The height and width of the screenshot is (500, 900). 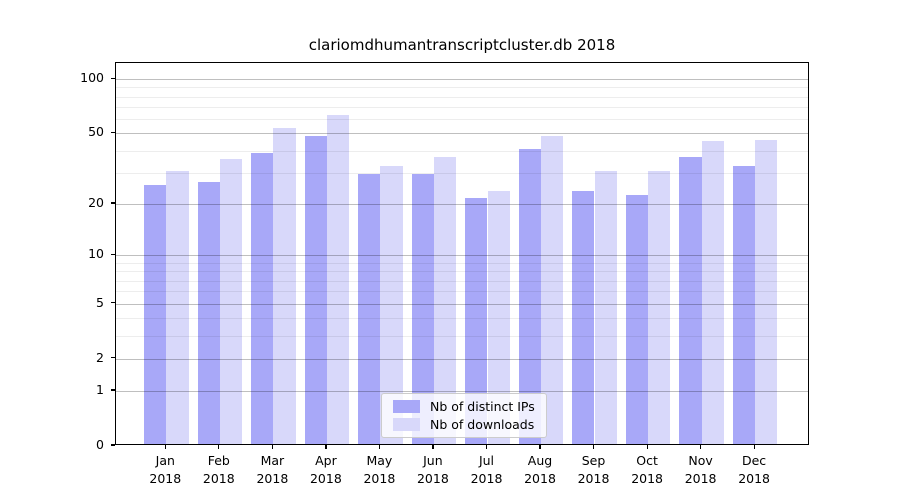 I want to click on legend-swatch-downloads-icon, so click(x=406, y=424).